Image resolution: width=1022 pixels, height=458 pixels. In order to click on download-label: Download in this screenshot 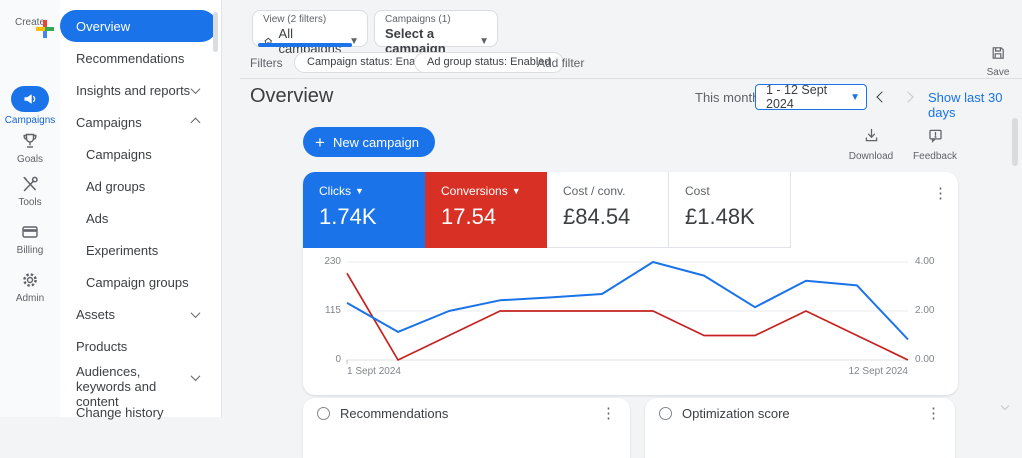, I will do `click(871, 156)`.